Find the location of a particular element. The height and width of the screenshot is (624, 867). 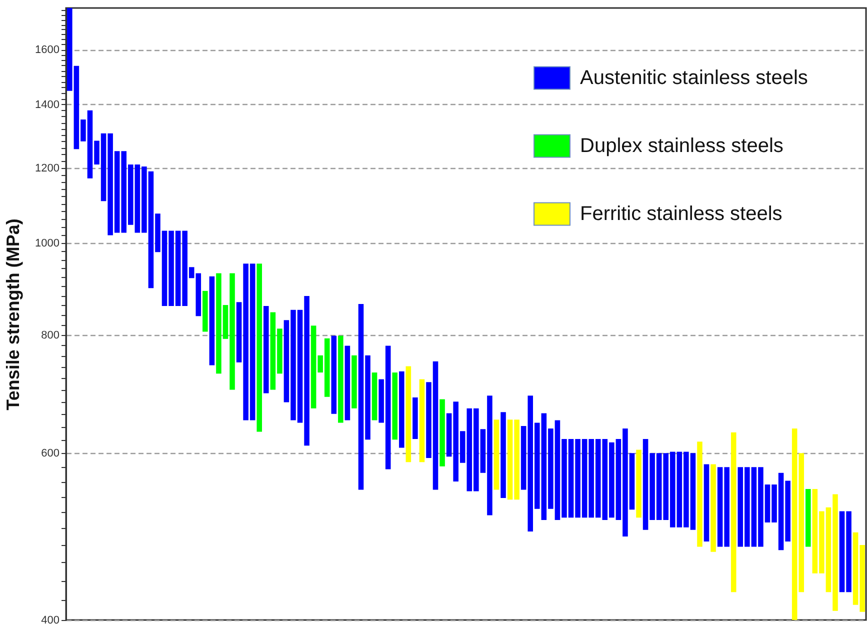

legend-label: Duplex stainless steels is located at coordinates (682, 146).